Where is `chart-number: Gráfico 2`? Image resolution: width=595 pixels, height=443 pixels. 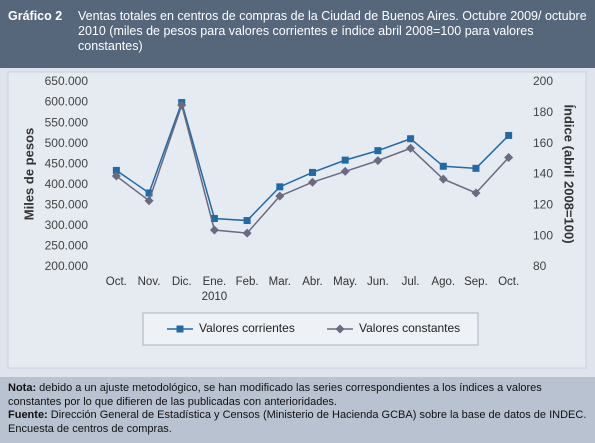
chart-number: Gráfico 2 is located at coordinates (35, 16).